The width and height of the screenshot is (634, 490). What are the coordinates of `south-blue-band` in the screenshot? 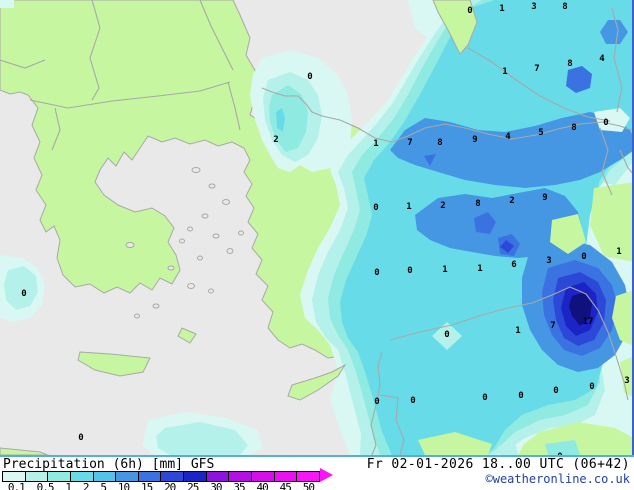 It's located at (498, 223).